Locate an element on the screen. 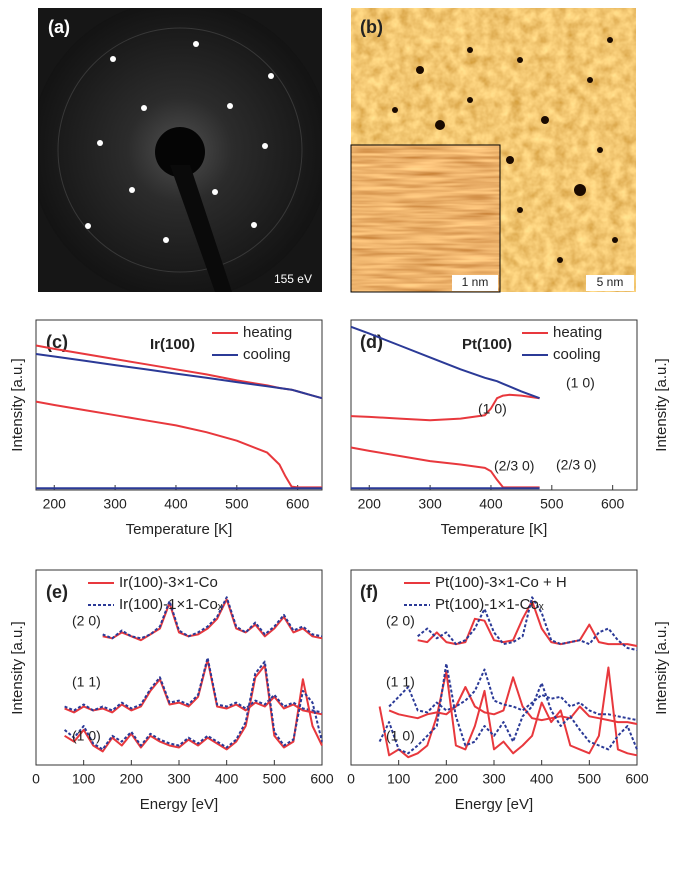 Image resolution: width=679 pixels, height=882 pixels. scale-label: 1 nm is located at coordinates (475, 282).